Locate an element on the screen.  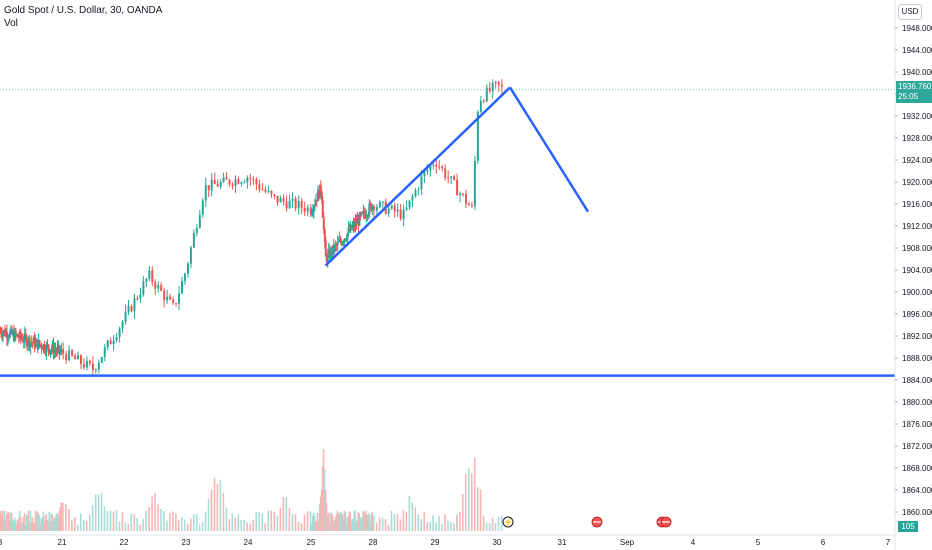
time-tick-label: 8 is located at coordinates (1, 542).